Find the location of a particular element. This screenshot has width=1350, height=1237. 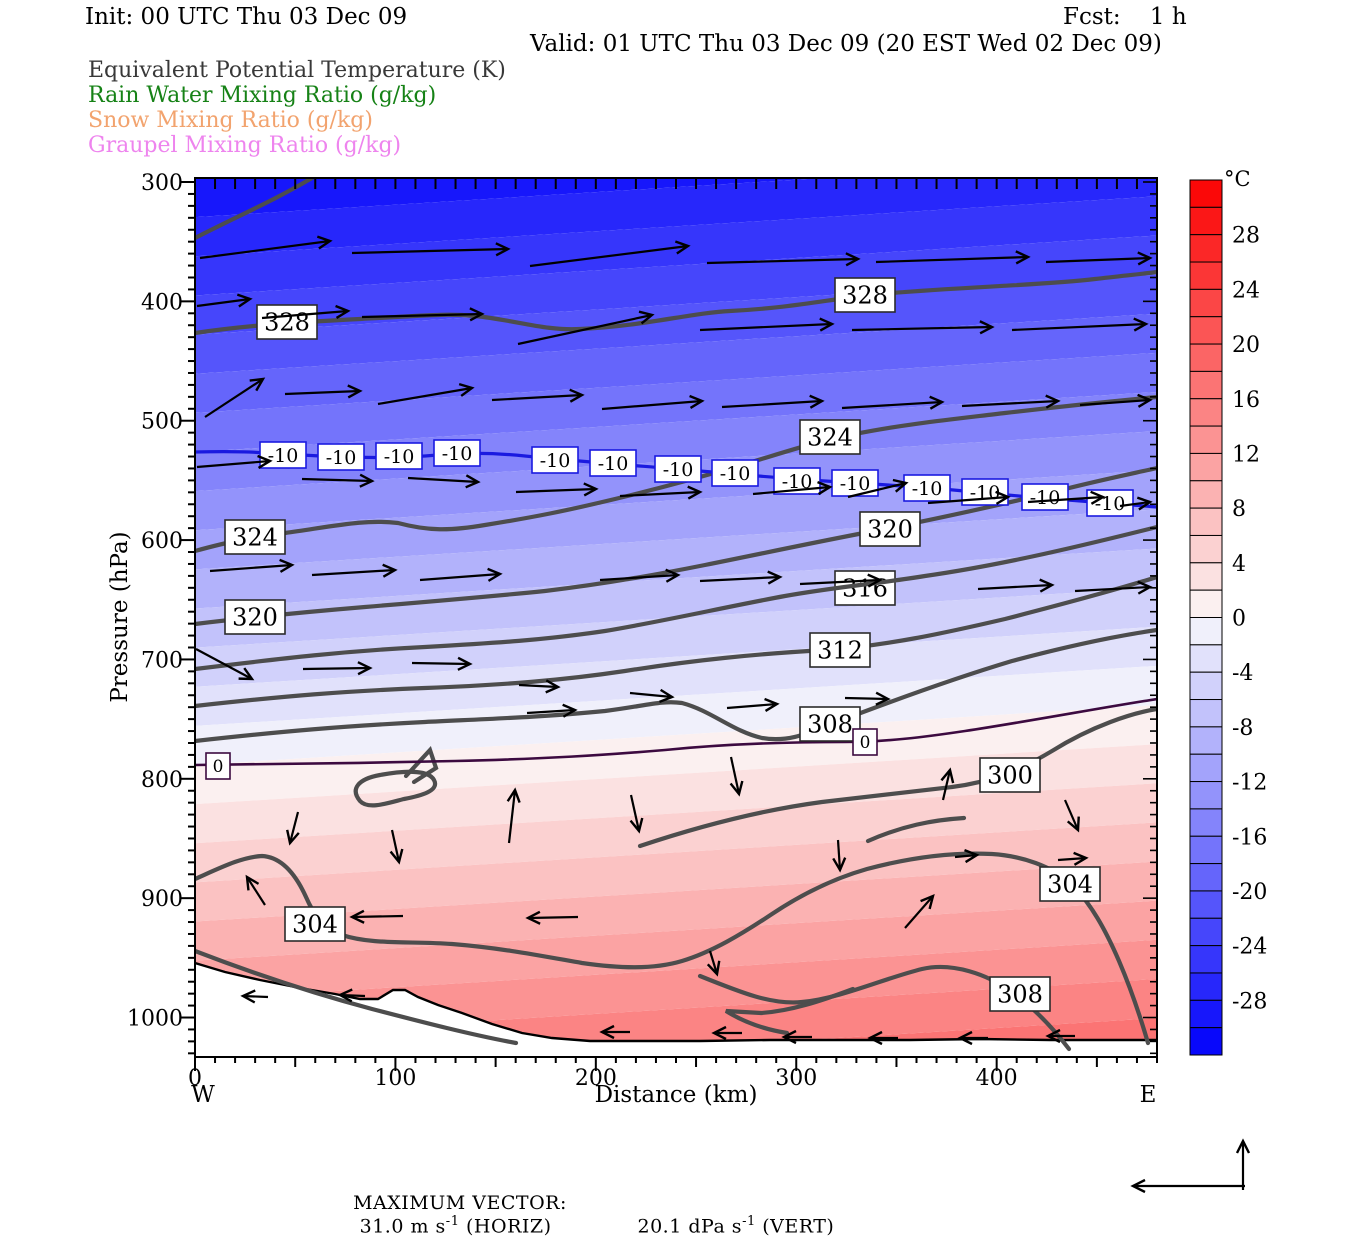

colorbar-tick-label: 12 is located at coordinates (1246, 454).